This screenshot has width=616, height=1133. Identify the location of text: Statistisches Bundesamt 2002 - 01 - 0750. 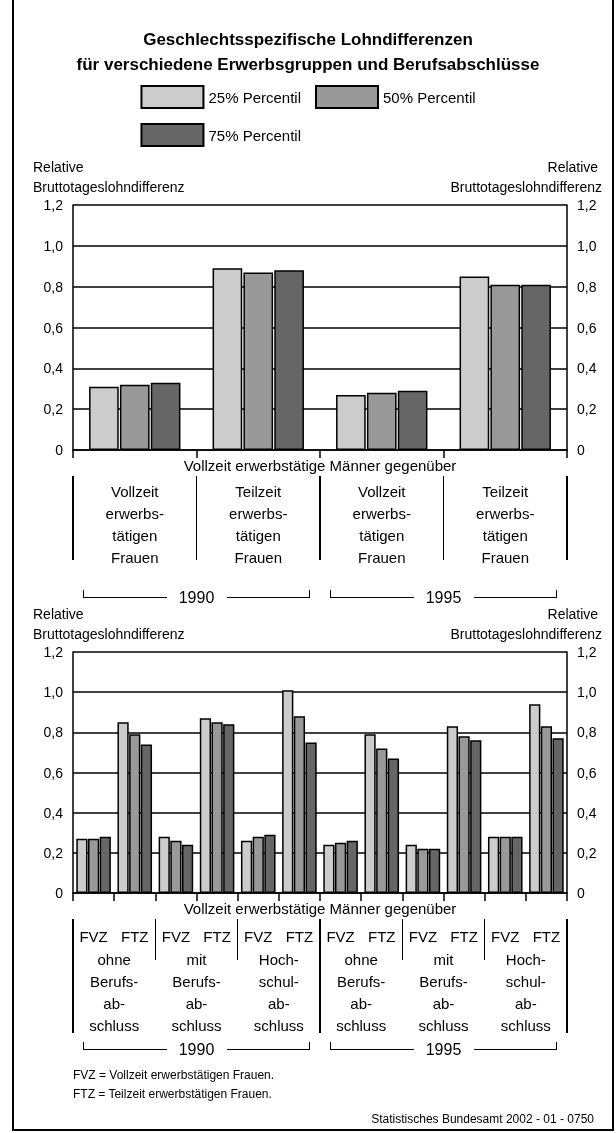
(482, 1119).